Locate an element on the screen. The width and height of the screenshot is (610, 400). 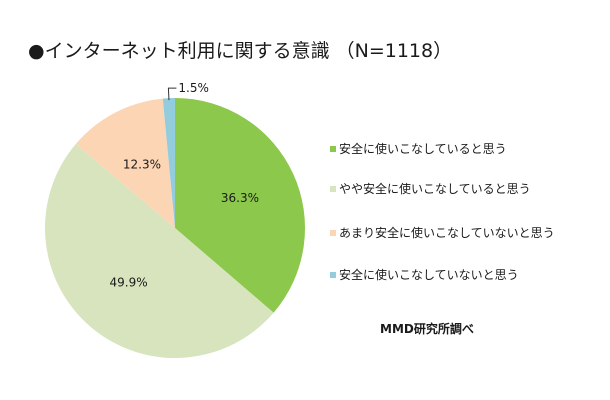
legend-item-somewhat-safe: やや安全に使いこなしていると思う is located at coordinates (430, 188).